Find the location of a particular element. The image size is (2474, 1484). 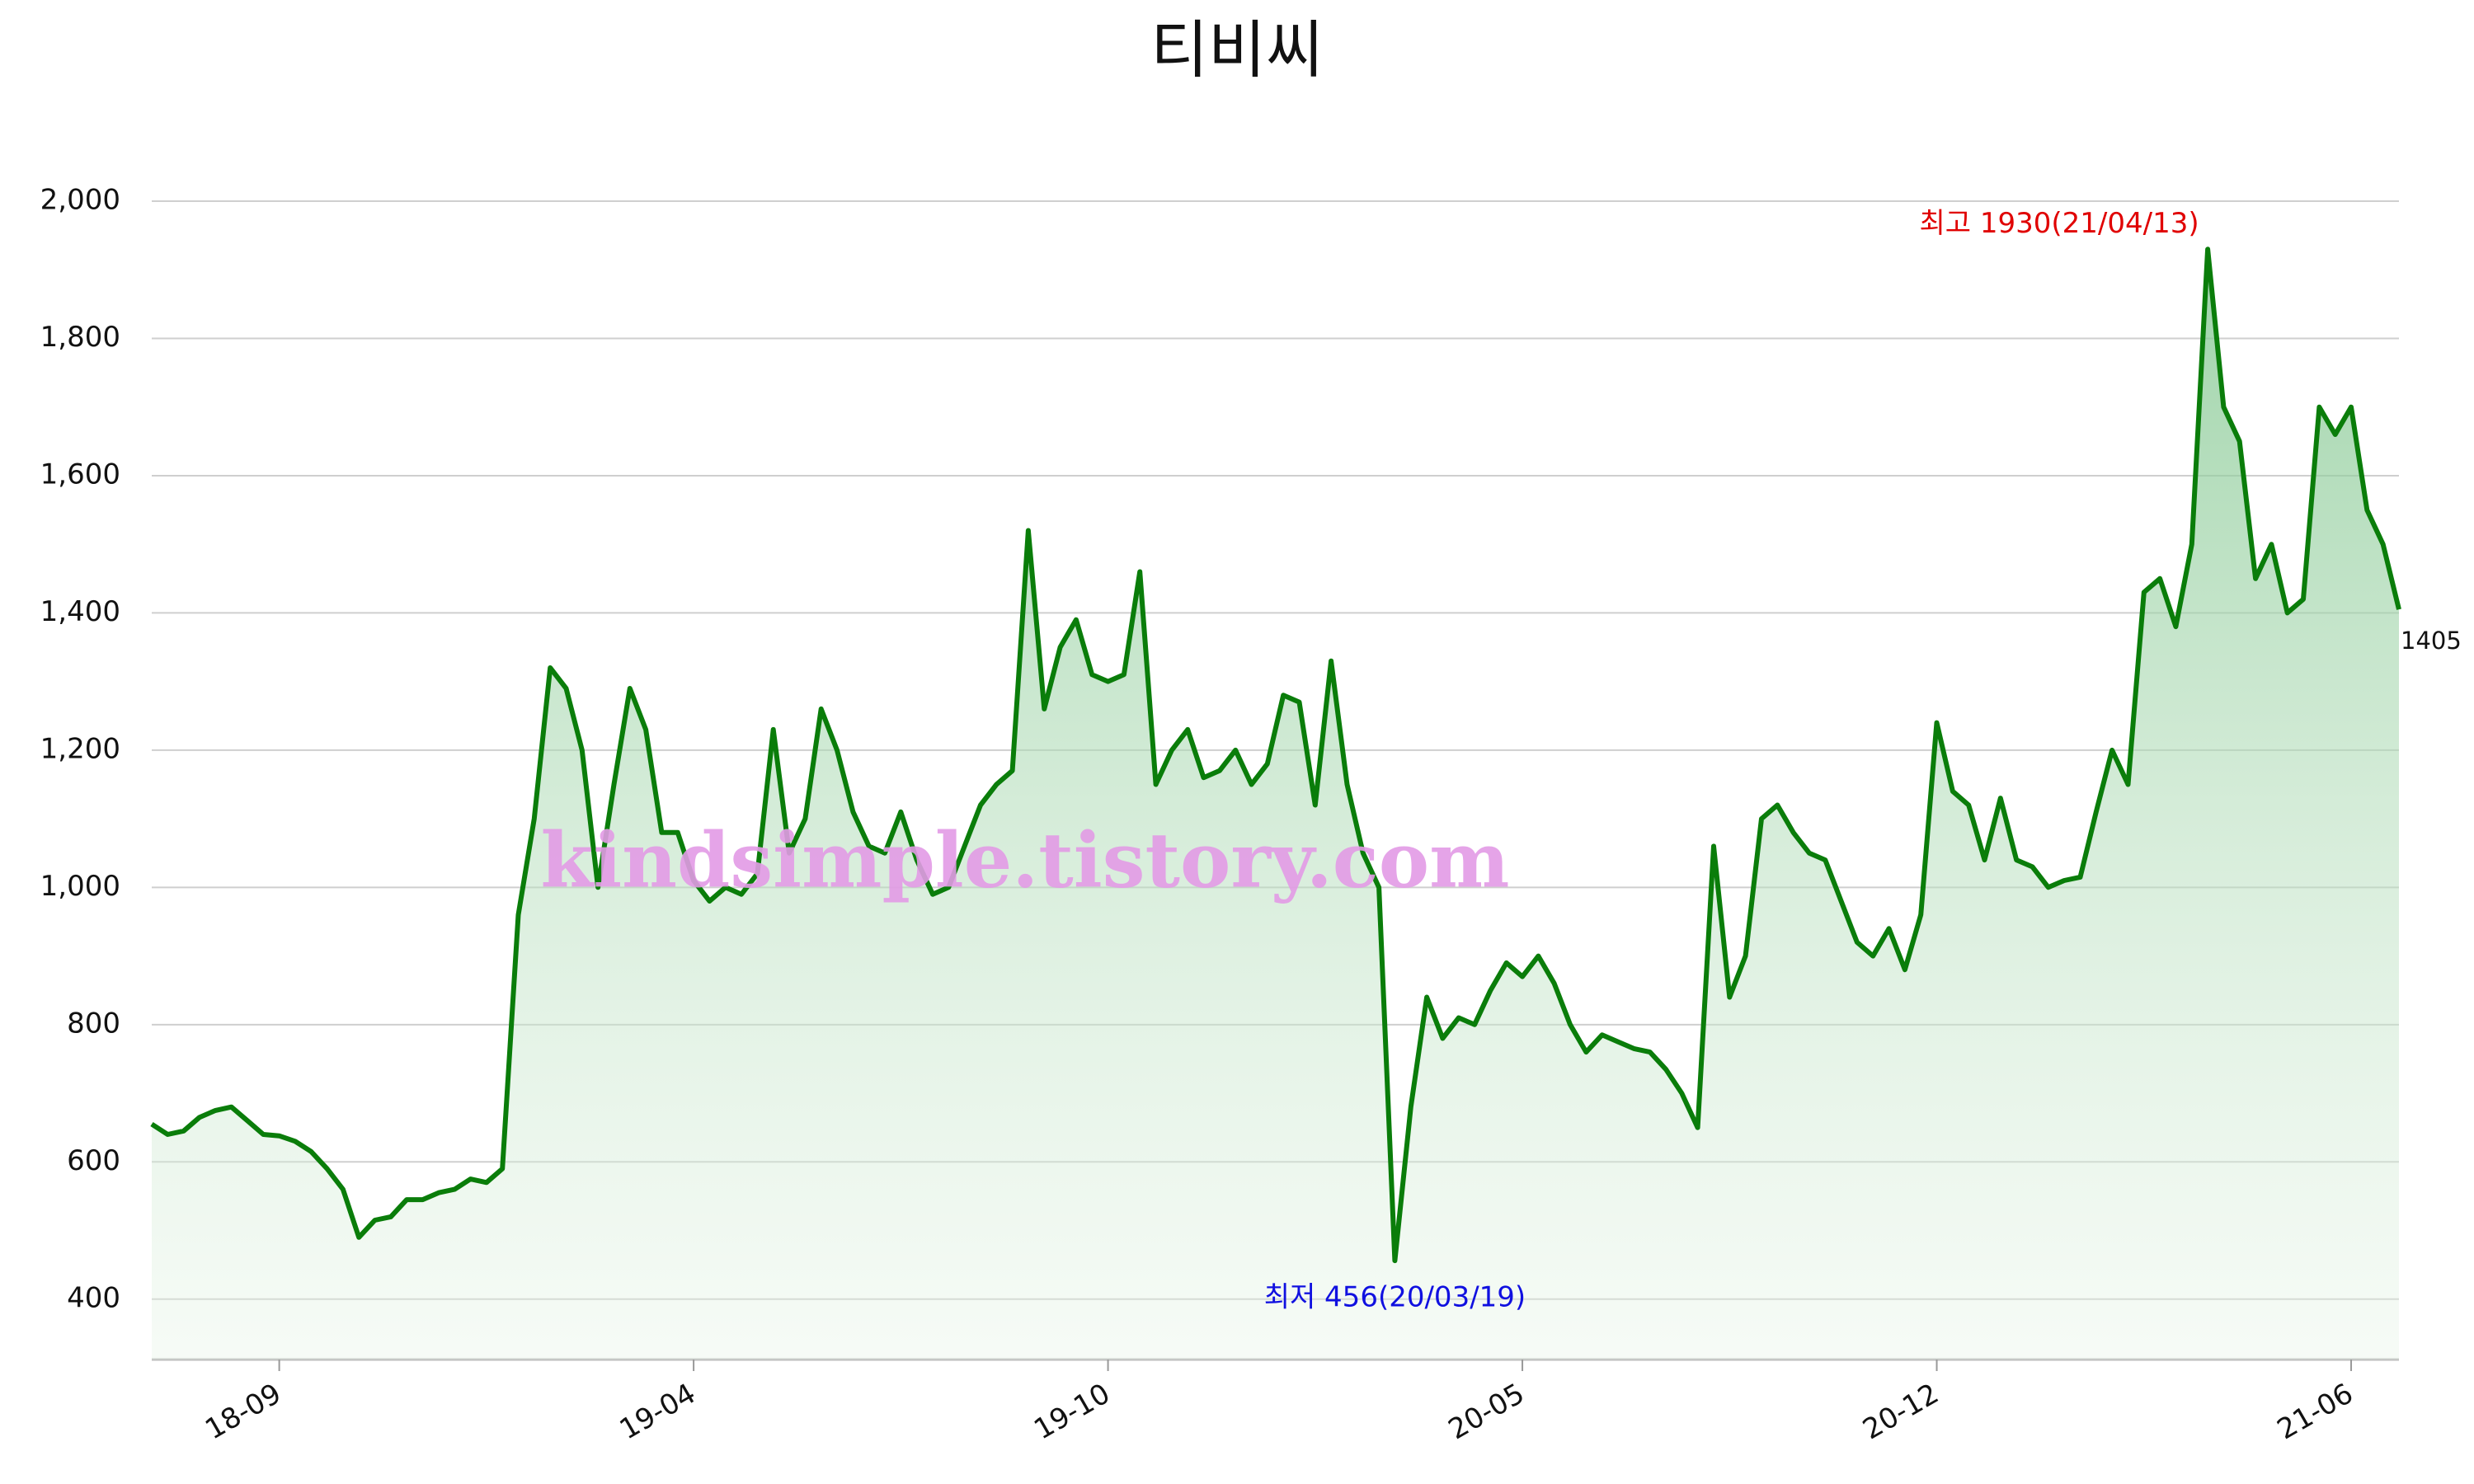

y-tick-label: 1,800 is located at coordinates (80, 337).